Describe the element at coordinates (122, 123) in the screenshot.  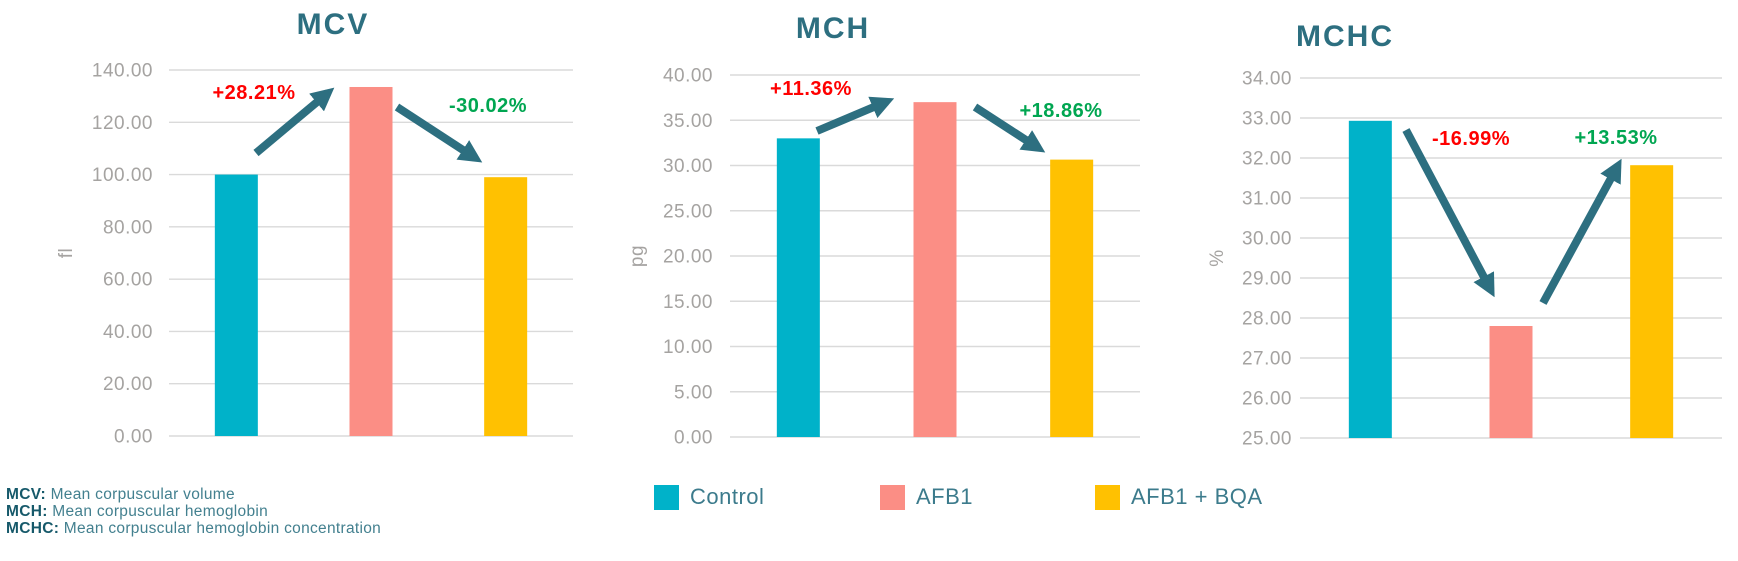
I see `y-axis-tick-label: 120.00` at that location.